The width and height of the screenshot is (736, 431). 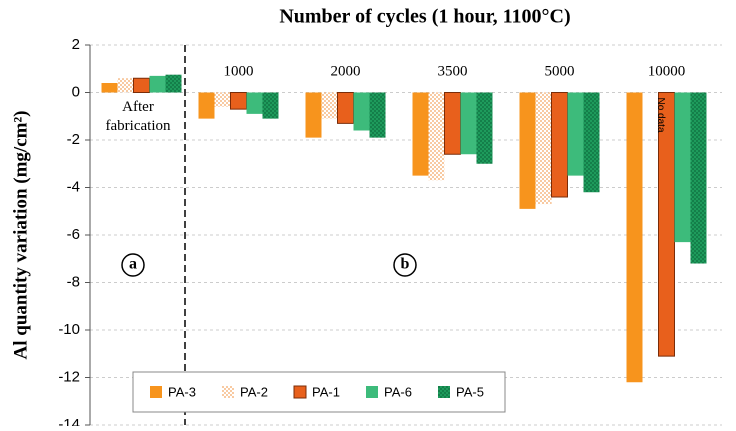 What do you see at coordinates (667, 71) in the screenshot?
I see `x-tick-label: 10000` at bounding box center [667, 71].